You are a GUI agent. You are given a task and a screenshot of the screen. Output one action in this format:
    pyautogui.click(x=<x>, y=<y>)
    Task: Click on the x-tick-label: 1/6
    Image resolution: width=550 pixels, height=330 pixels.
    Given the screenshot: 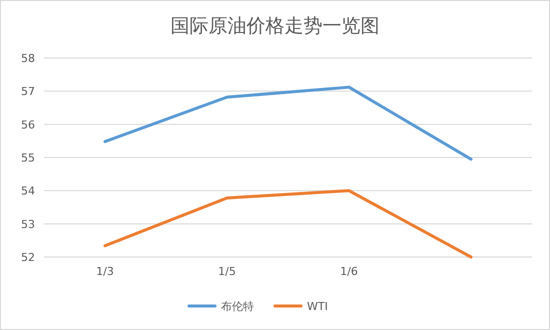 What is the action you would take?
    pyautogui.click(x=349, y=271)
    